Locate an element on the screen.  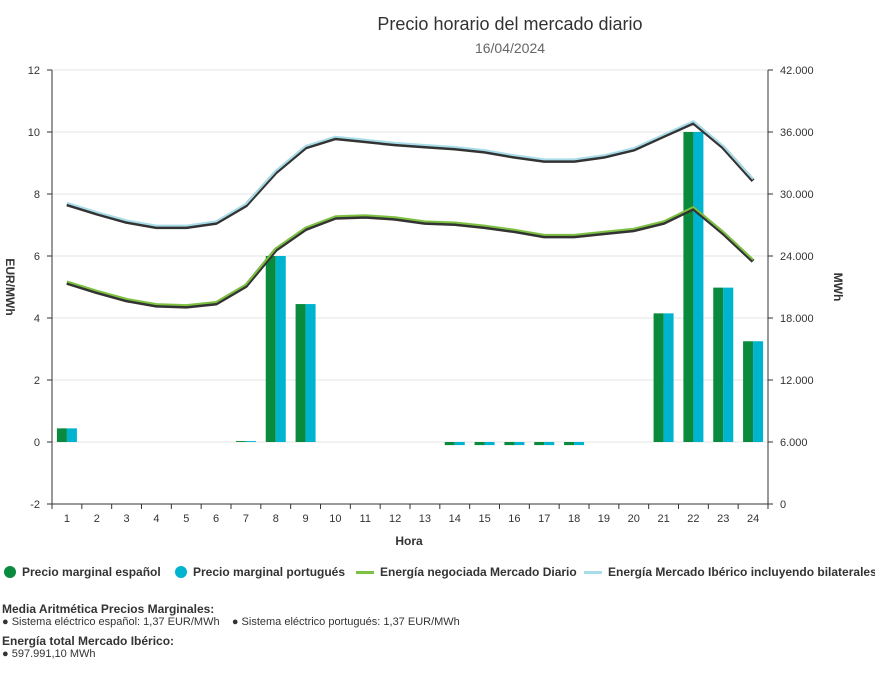
cyan-dot-icon is located at coordinates (181, 572).